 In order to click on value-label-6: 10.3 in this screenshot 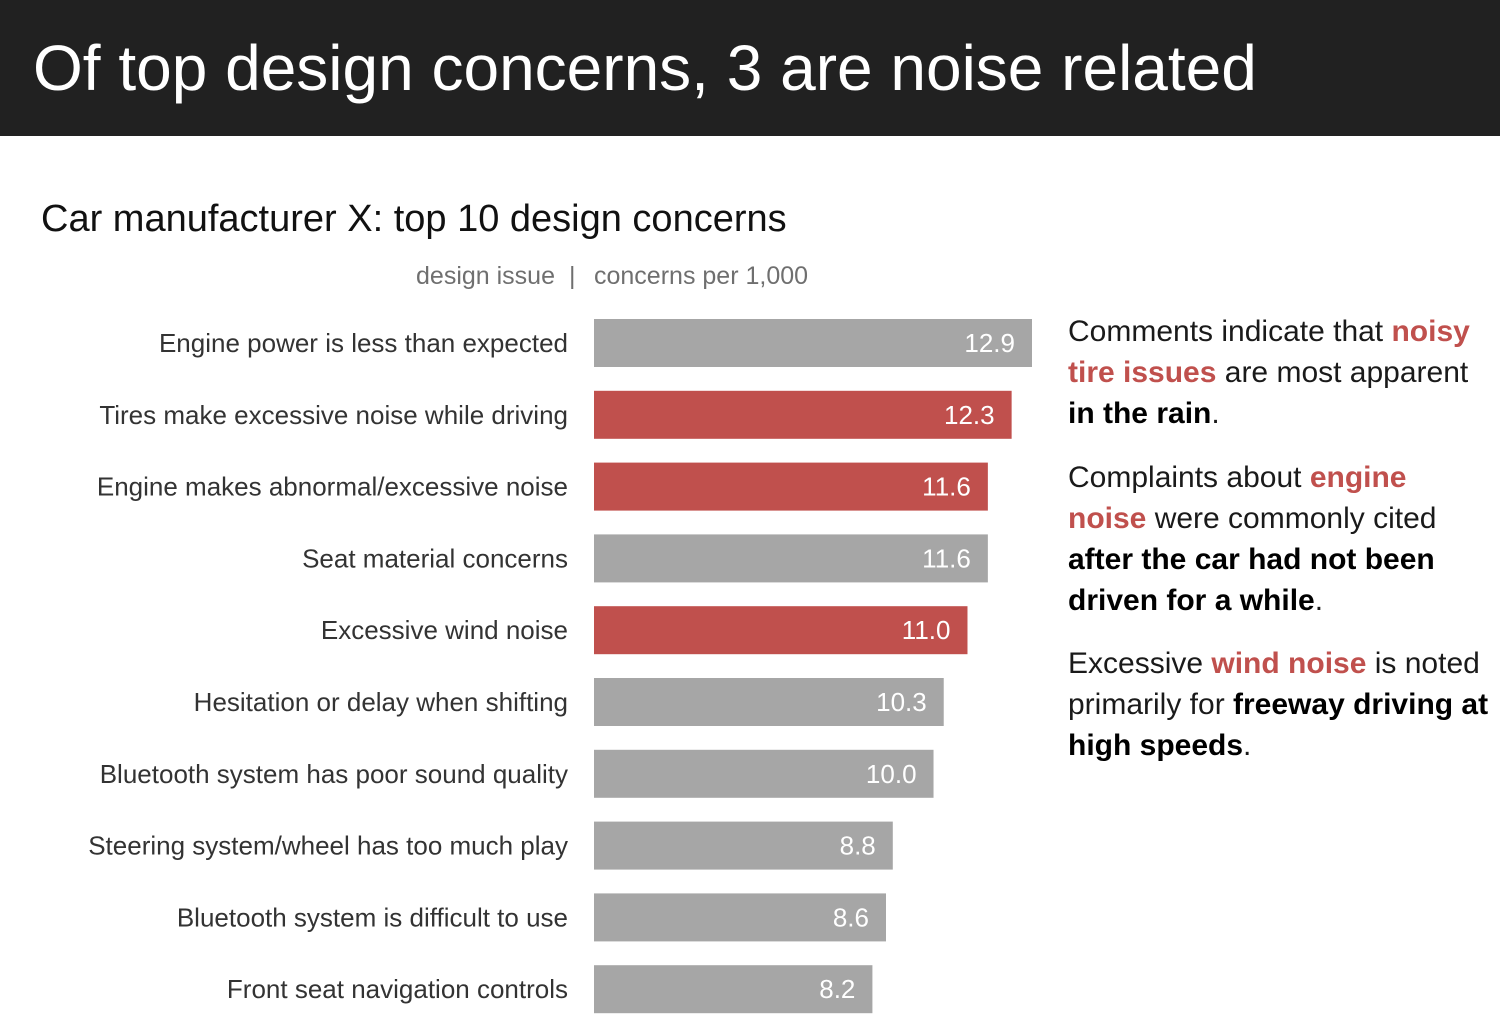, I will do `click(901, 702)`.